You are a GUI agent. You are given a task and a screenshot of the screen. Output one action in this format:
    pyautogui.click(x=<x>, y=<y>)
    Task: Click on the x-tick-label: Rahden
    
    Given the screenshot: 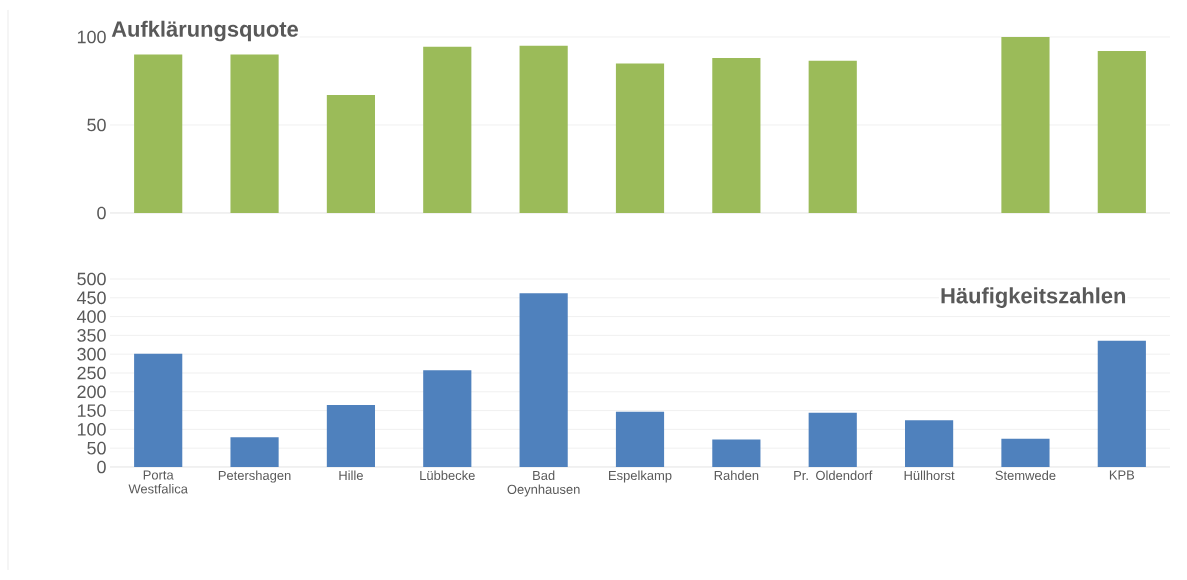 What is the action you would take?
    pyautogui.click(x=736, y=475)
    